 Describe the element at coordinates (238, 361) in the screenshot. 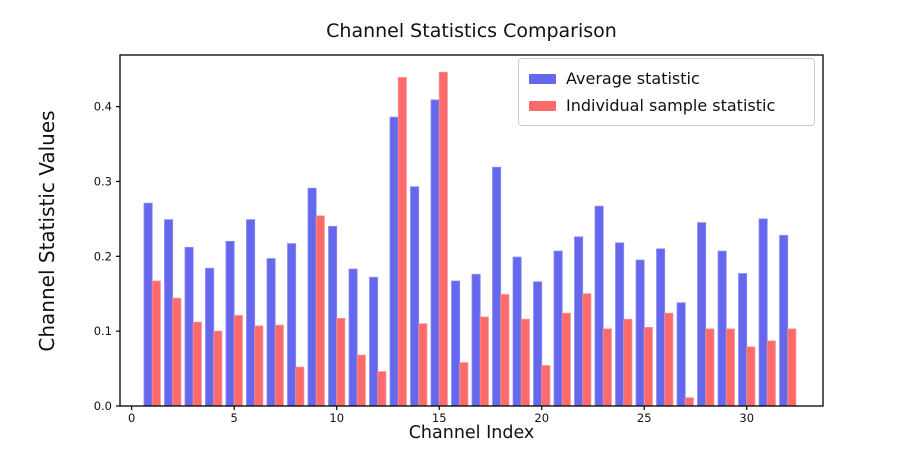

I see `bar-individual-ch5` at that location.